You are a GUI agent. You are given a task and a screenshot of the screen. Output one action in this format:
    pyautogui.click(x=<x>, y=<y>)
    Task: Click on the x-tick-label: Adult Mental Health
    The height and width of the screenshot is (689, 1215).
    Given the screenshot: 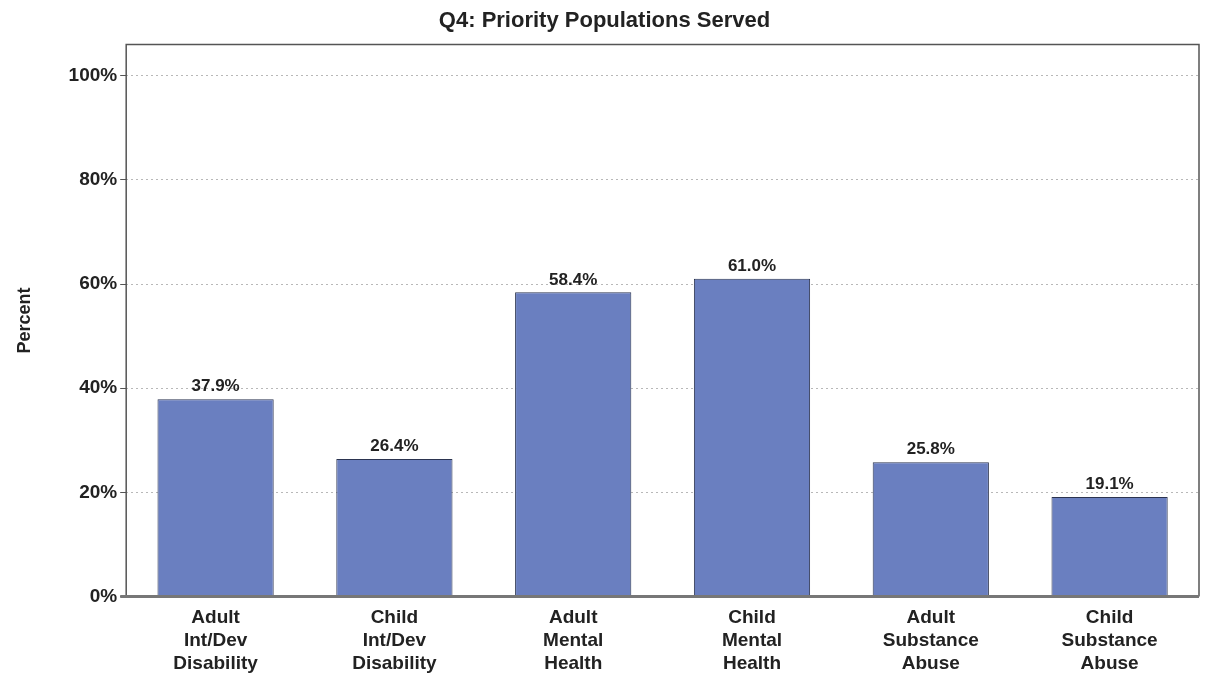 What is the action you would take?
    pyautogui.click(x=573, y=639)
    